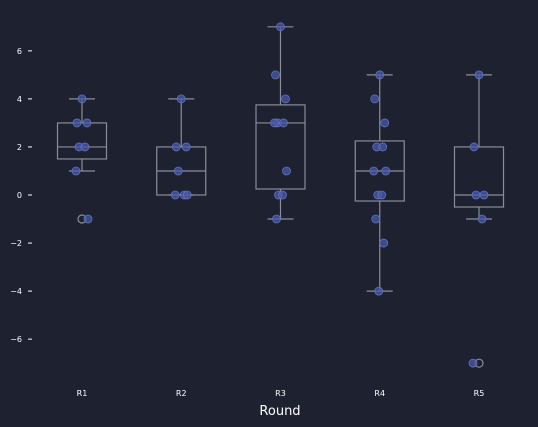  I want to click on y-axis: −6 −4 −2 0 2 4 6, so click(21, 195).